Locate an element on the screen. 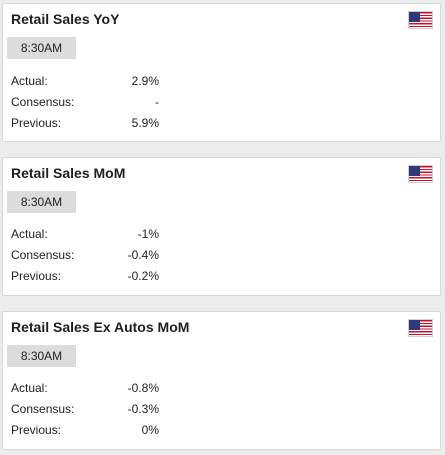 The image size is (445, 455). actual-value: -0.8% is located at coordinates (143, 388).